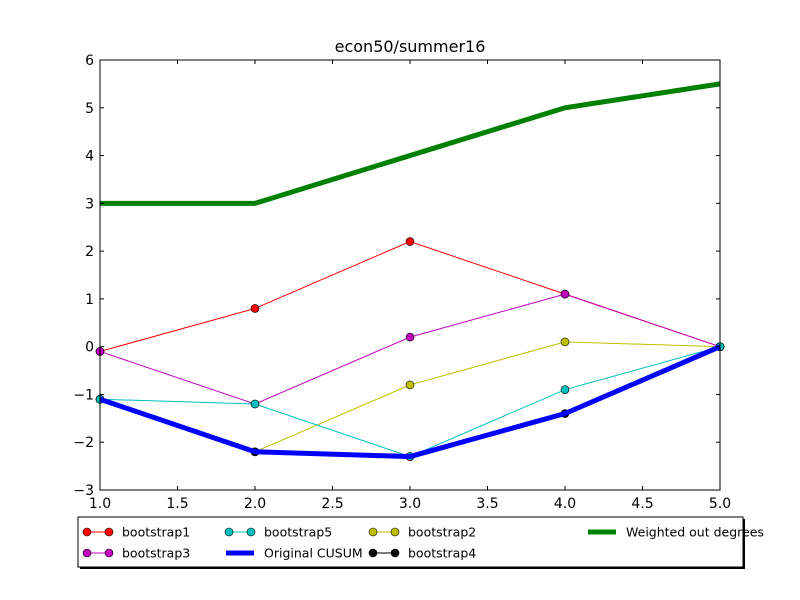 This screenshot has height=600, width=800. Describe the element at coordinates (89, 348) in the screenshot. I see `y-tick-label: 0` at that location.